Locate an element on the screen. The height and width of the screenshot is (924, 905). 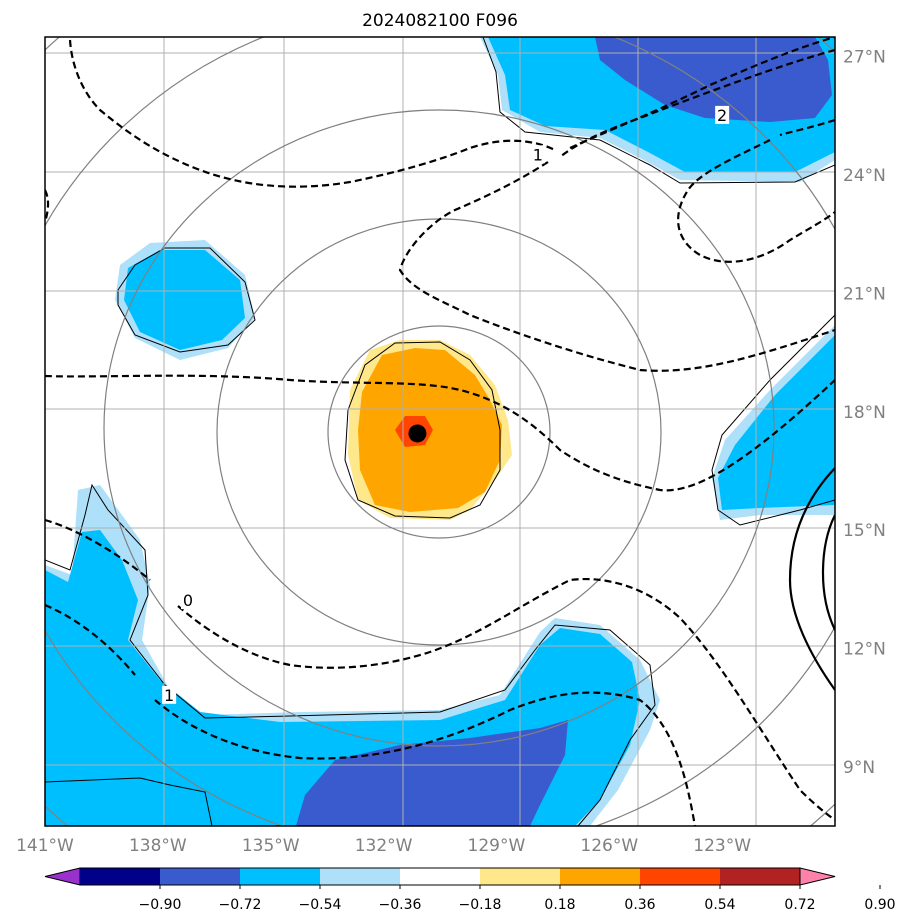
lon-tick-label: 141°W is located at coordinates (45, 846).